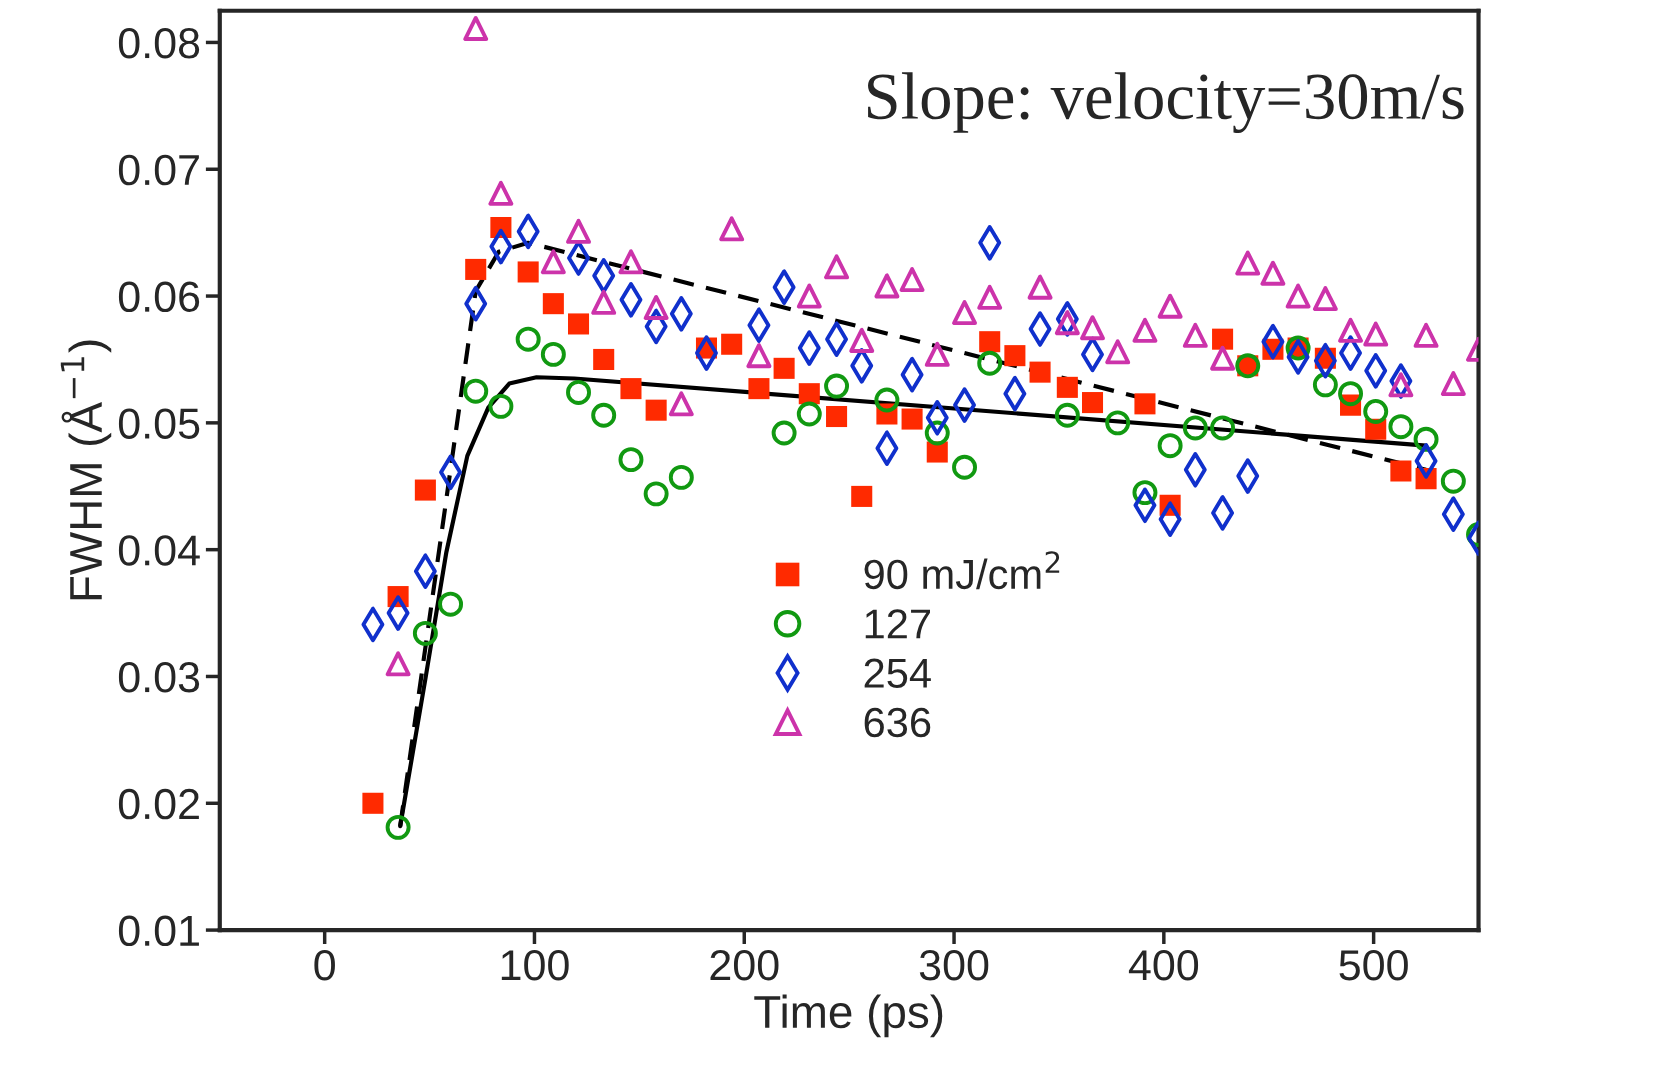 The width and height of the screenshot is (1665, 1074). Describe the element at coordinates (954, 965) in the screenshot. I see `x-tick-label: 300` at that location.